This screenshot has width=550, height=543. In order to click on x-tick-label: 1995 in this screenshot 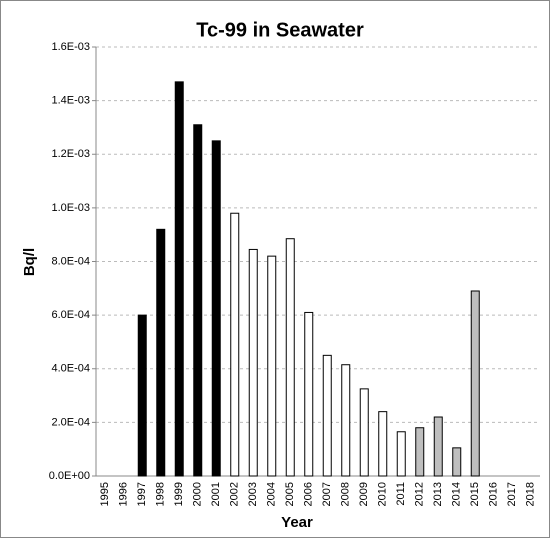, I will do `click(105, 494)`.